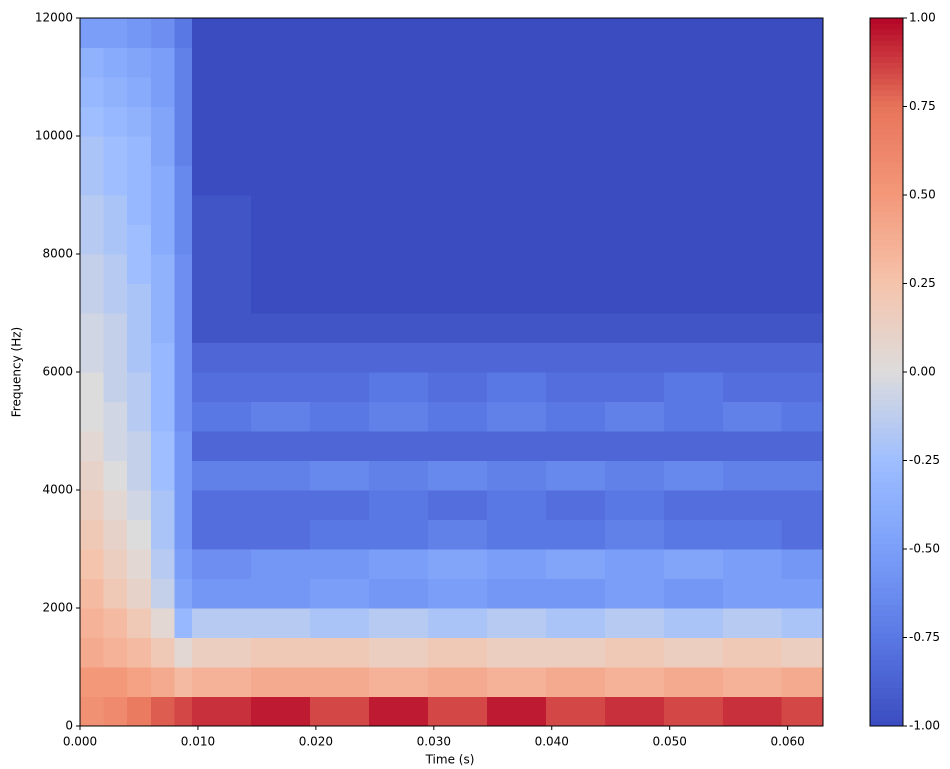  I want to click on x-tick-label: 0.040, so click(552, 742).